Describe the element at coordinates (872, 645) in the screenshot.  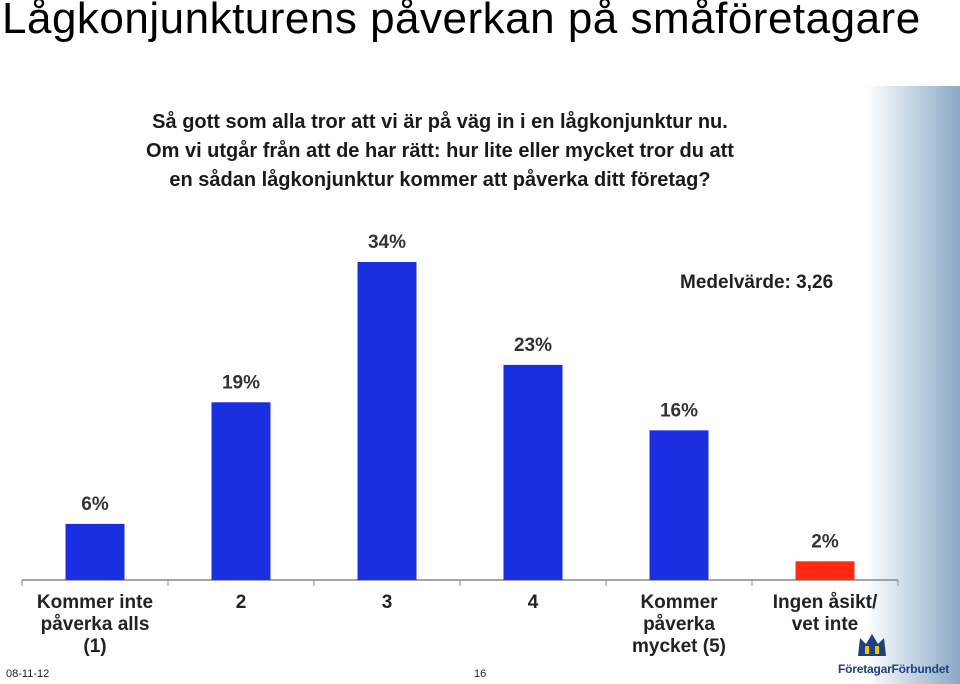
I see `crown-icon` at that location.